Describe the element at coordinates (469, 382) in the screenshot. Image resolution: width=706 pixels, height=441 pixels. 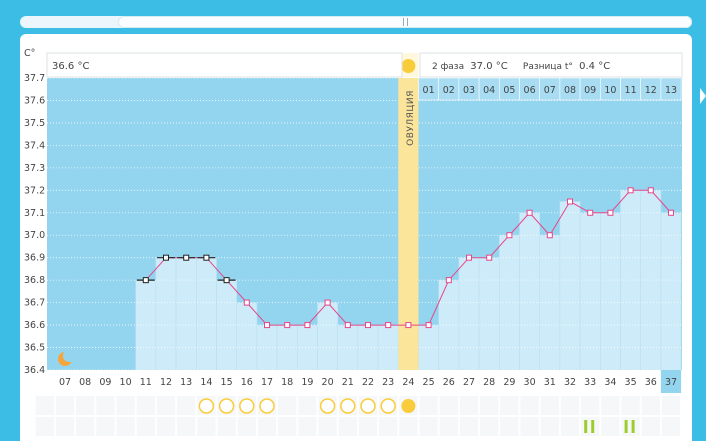
I see `x-tick-label-27: 27` at that location.